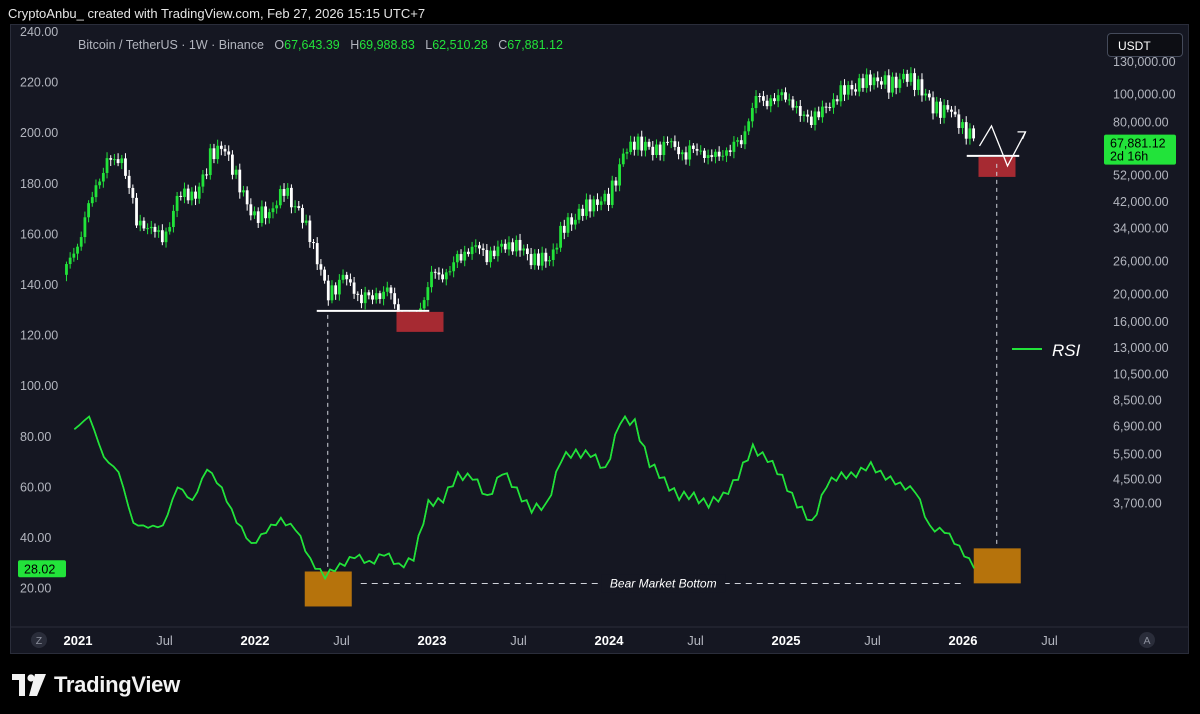  Describe the element at coordinates (1137, 455) in the screenshot. I see `price-axis-tick: 5,500.00` at that location.